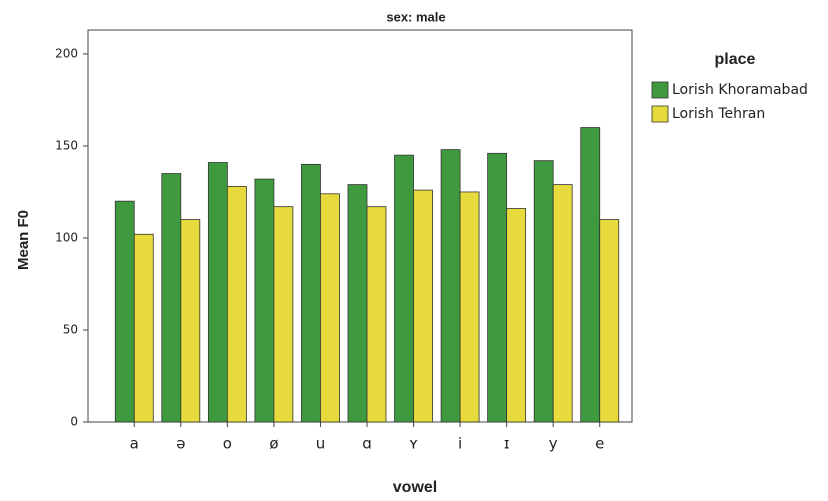 The width and height of the screenshot is (828, 501). Describe the element at coordinates (227, 444) in the screenshot. I see `x-tick-label: o` at that location.